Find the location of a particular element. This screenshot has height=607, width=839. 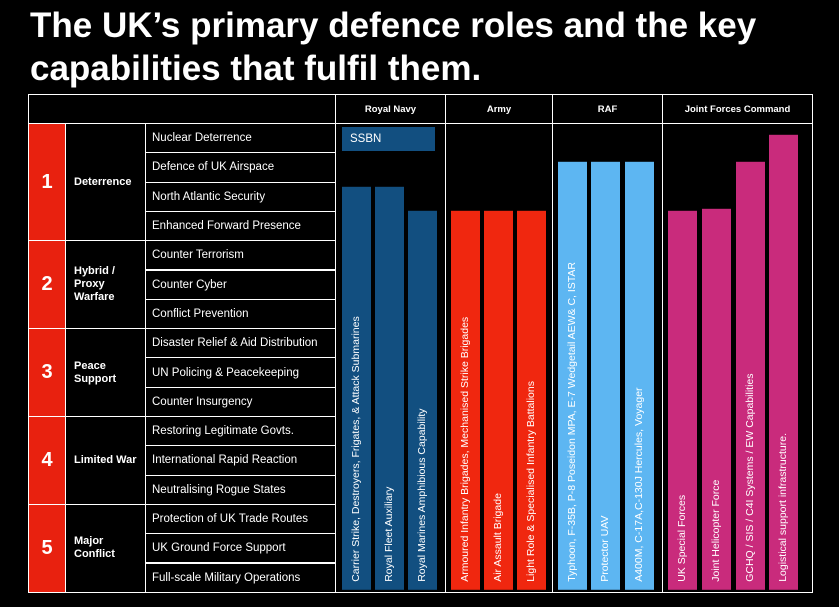

role-label: Limited War is located at coordinates (105, 460).